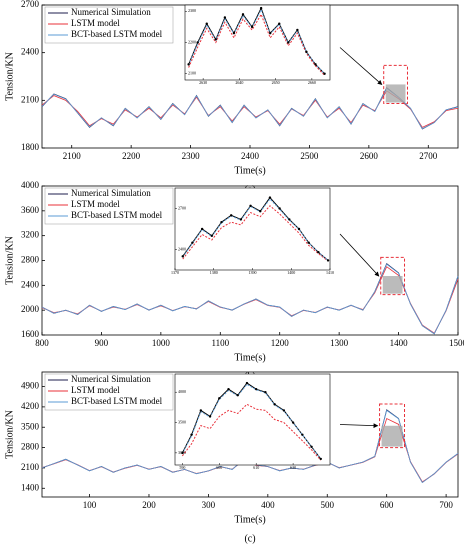  I want to click on inset-y-tick-label: 3500, so click(182, 421).